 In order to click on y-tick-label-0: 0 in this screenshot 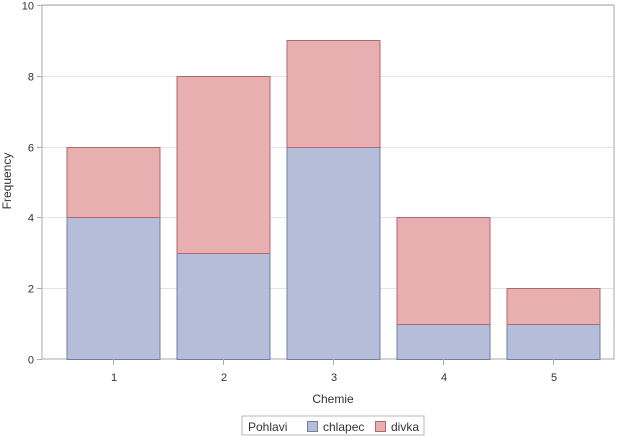, I will do `click(31, 361)`.